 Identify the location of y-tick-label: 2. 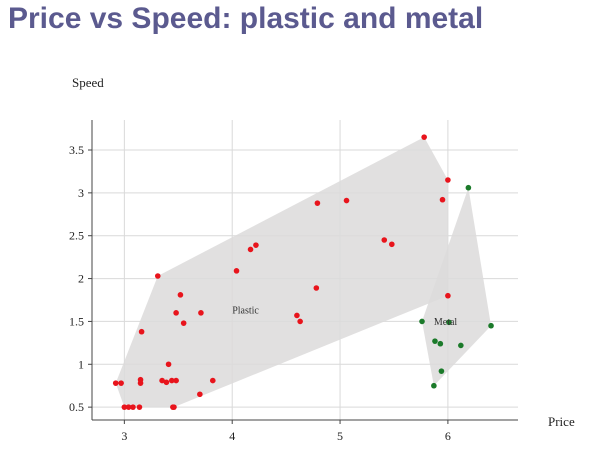
(81, 279).